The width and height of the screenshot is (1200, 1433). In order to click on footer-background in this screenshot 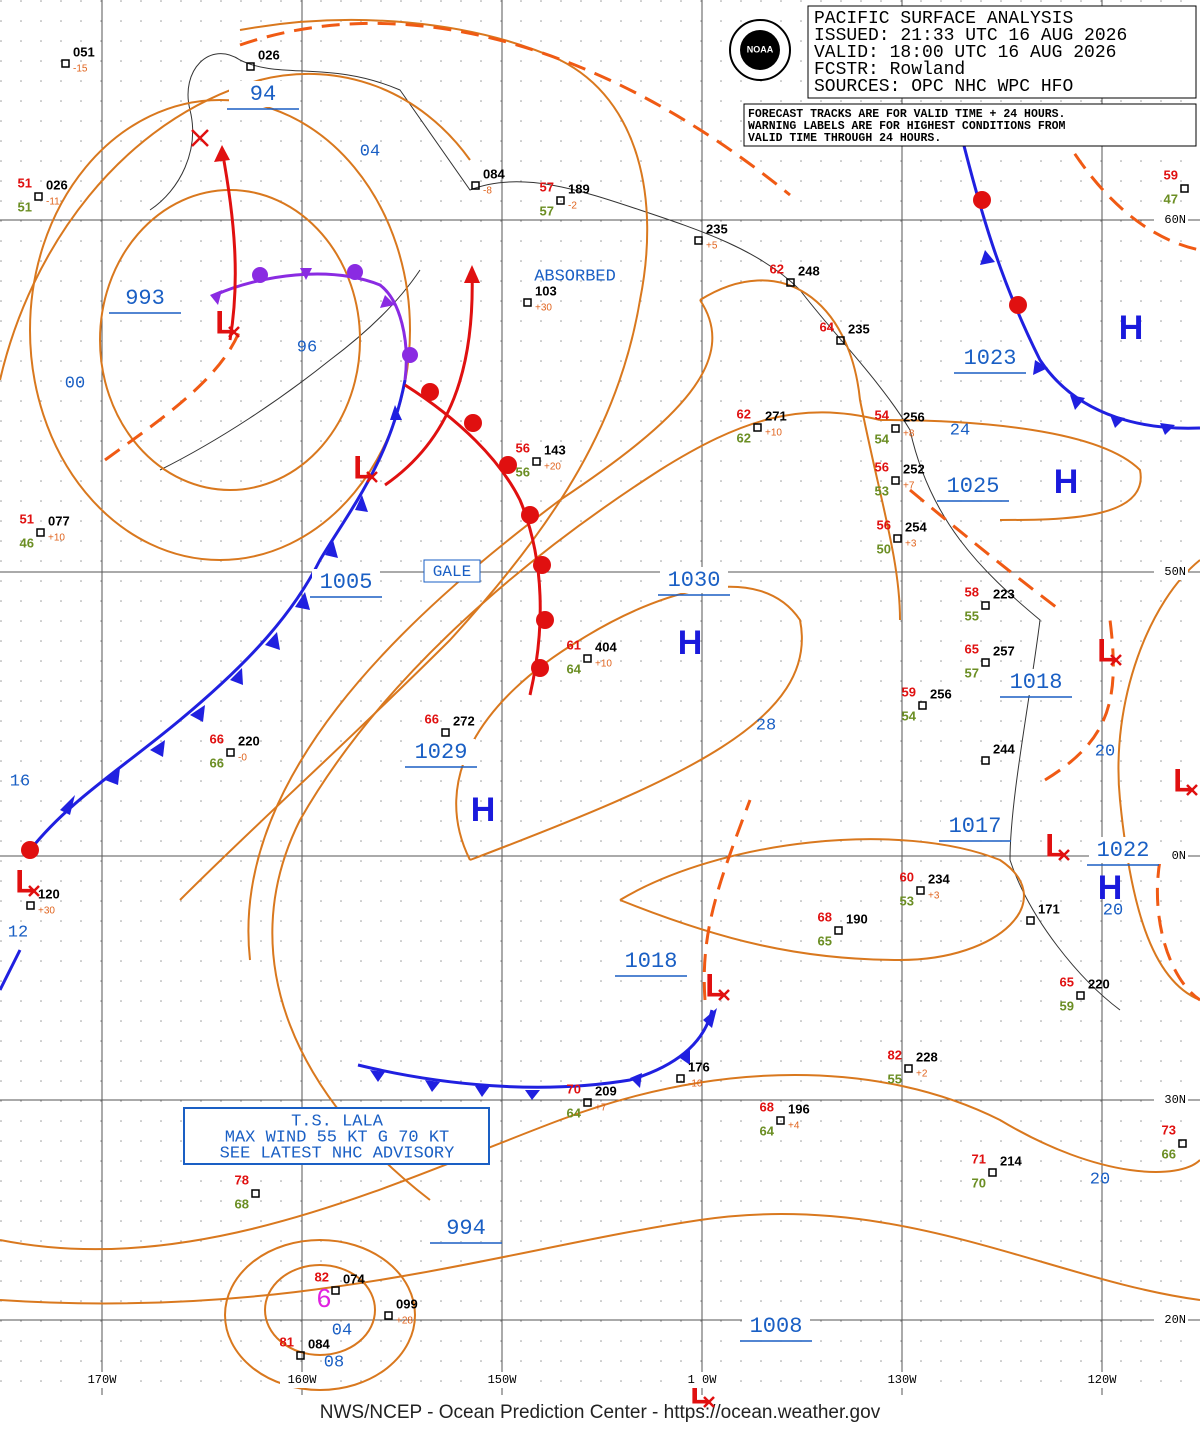, I will do `click(600, 1414)`.